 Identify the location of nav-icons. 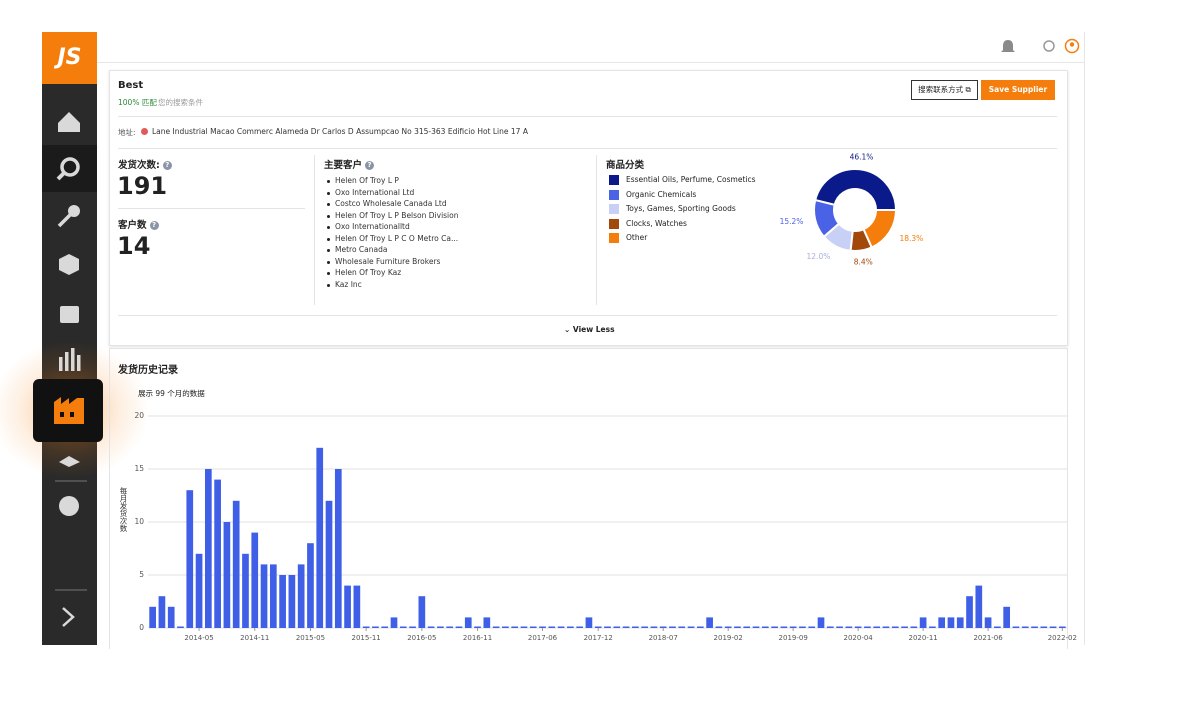
(71, 369).